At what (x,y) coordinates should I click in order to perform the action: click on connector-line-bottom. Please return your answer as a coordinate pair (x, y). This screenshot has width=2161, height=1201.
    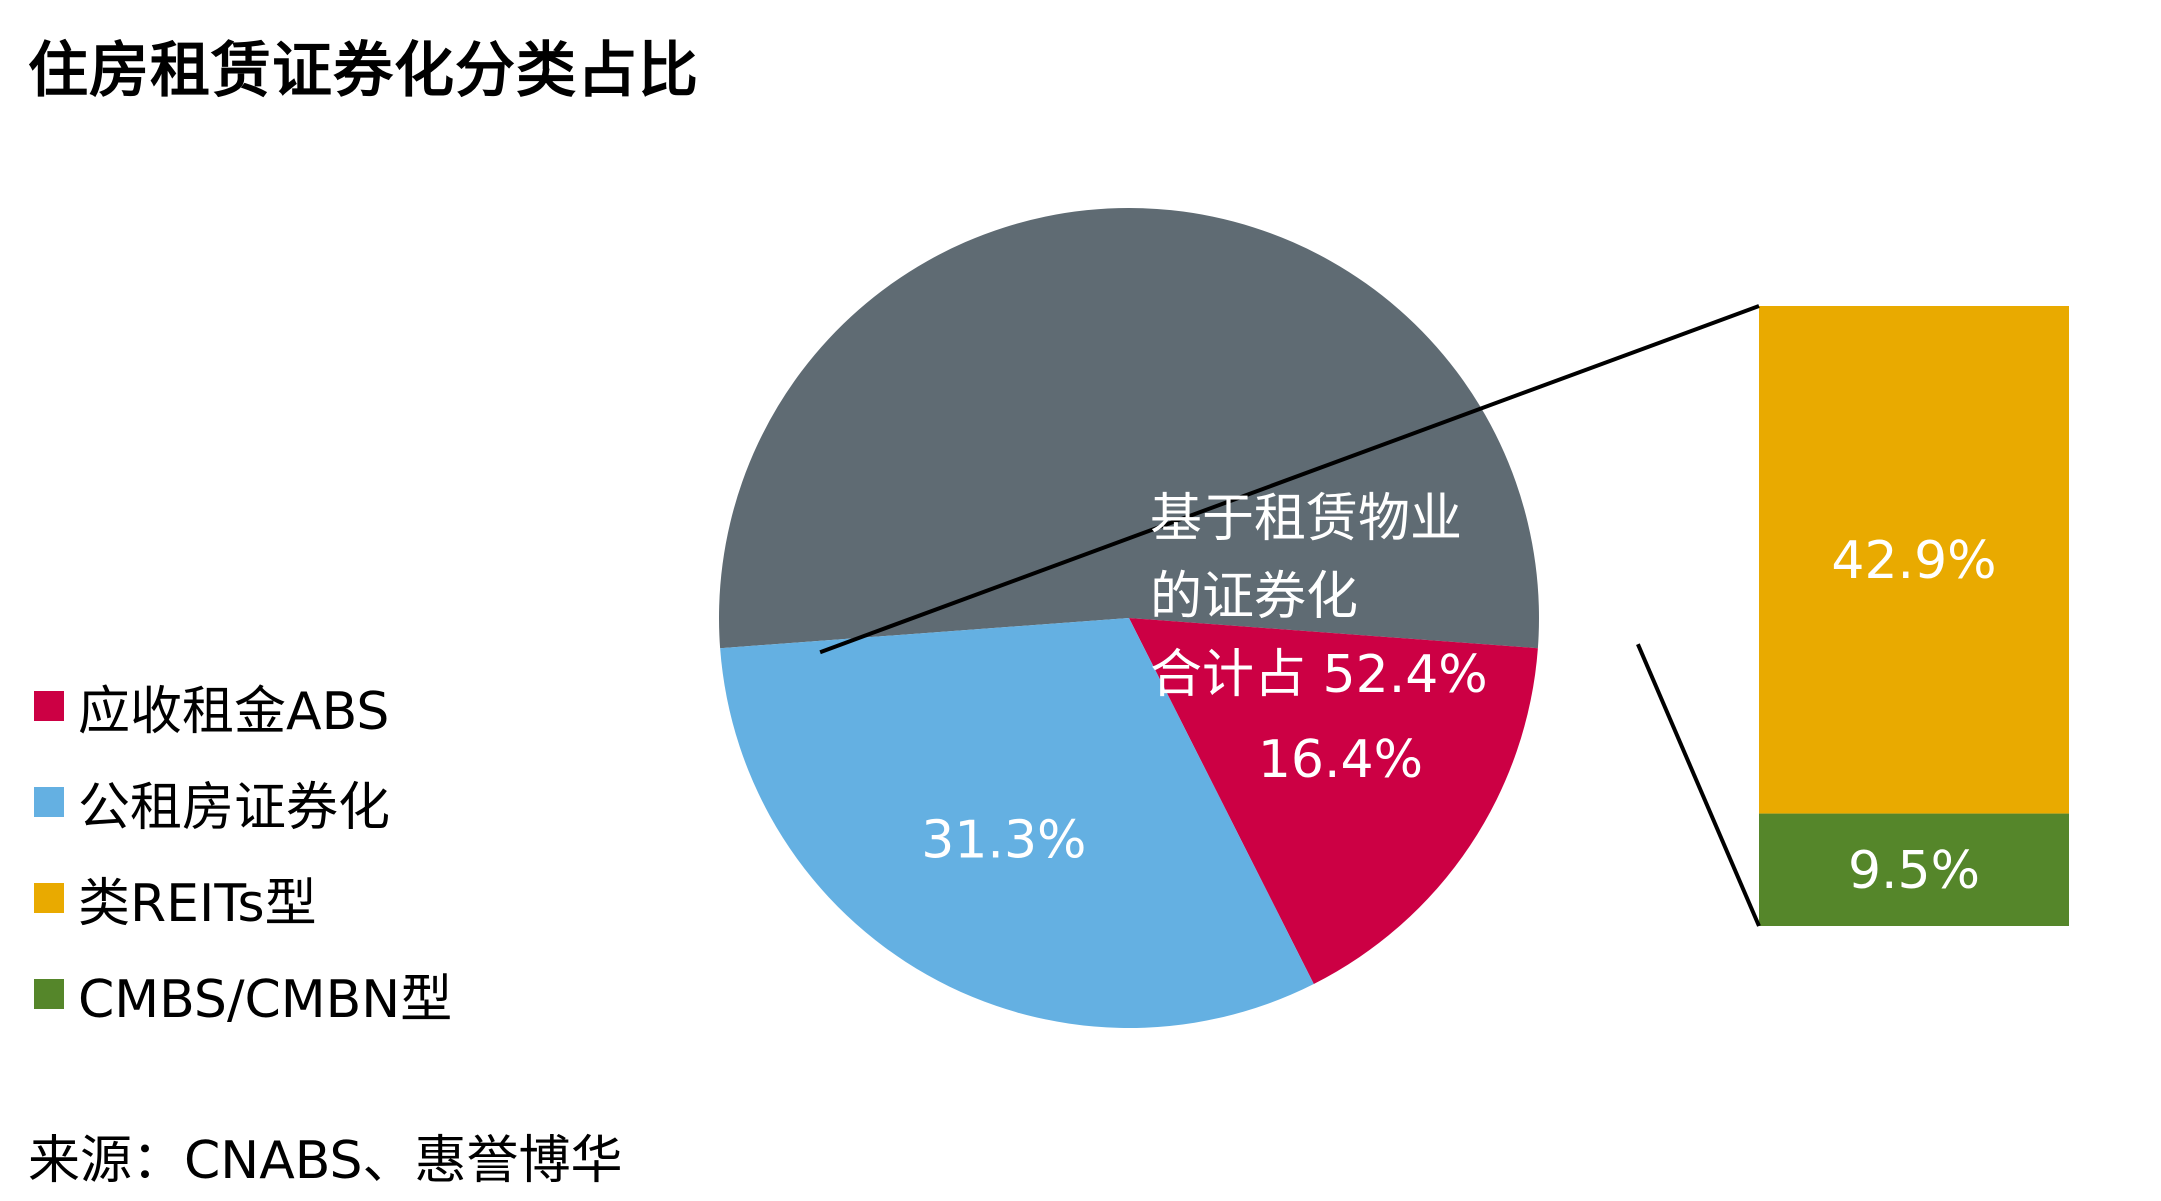
    Looking at the image, I should click on (1698, 785).